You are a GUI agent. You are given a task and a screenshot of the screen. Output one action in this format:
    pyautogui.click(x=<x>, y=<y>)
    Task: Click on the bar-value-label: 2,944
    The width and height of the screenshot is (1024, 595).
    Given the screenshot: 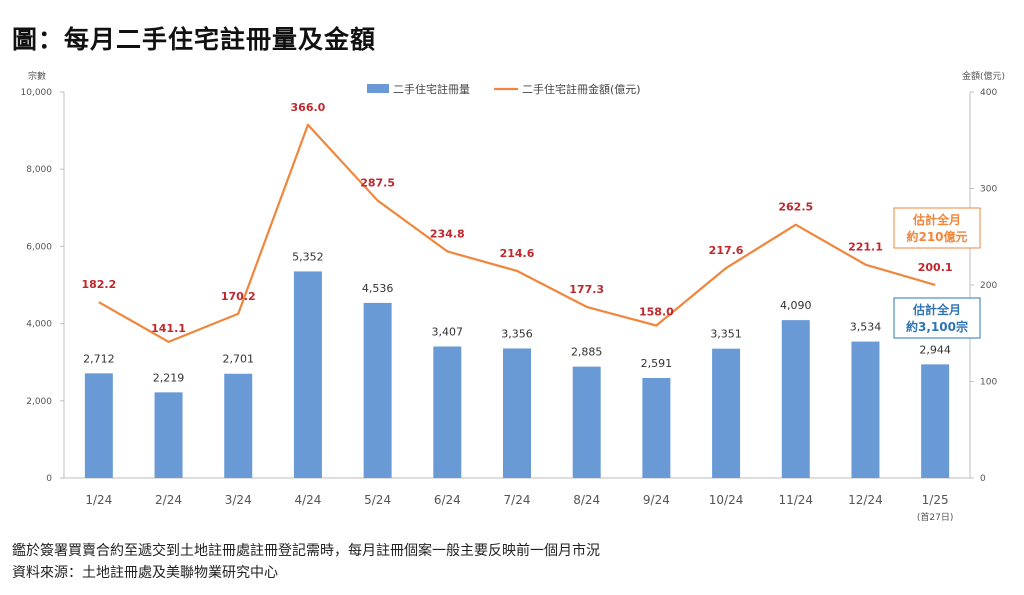 What is the action you would take?
    pyautogui.click(x=935, y=349)
    